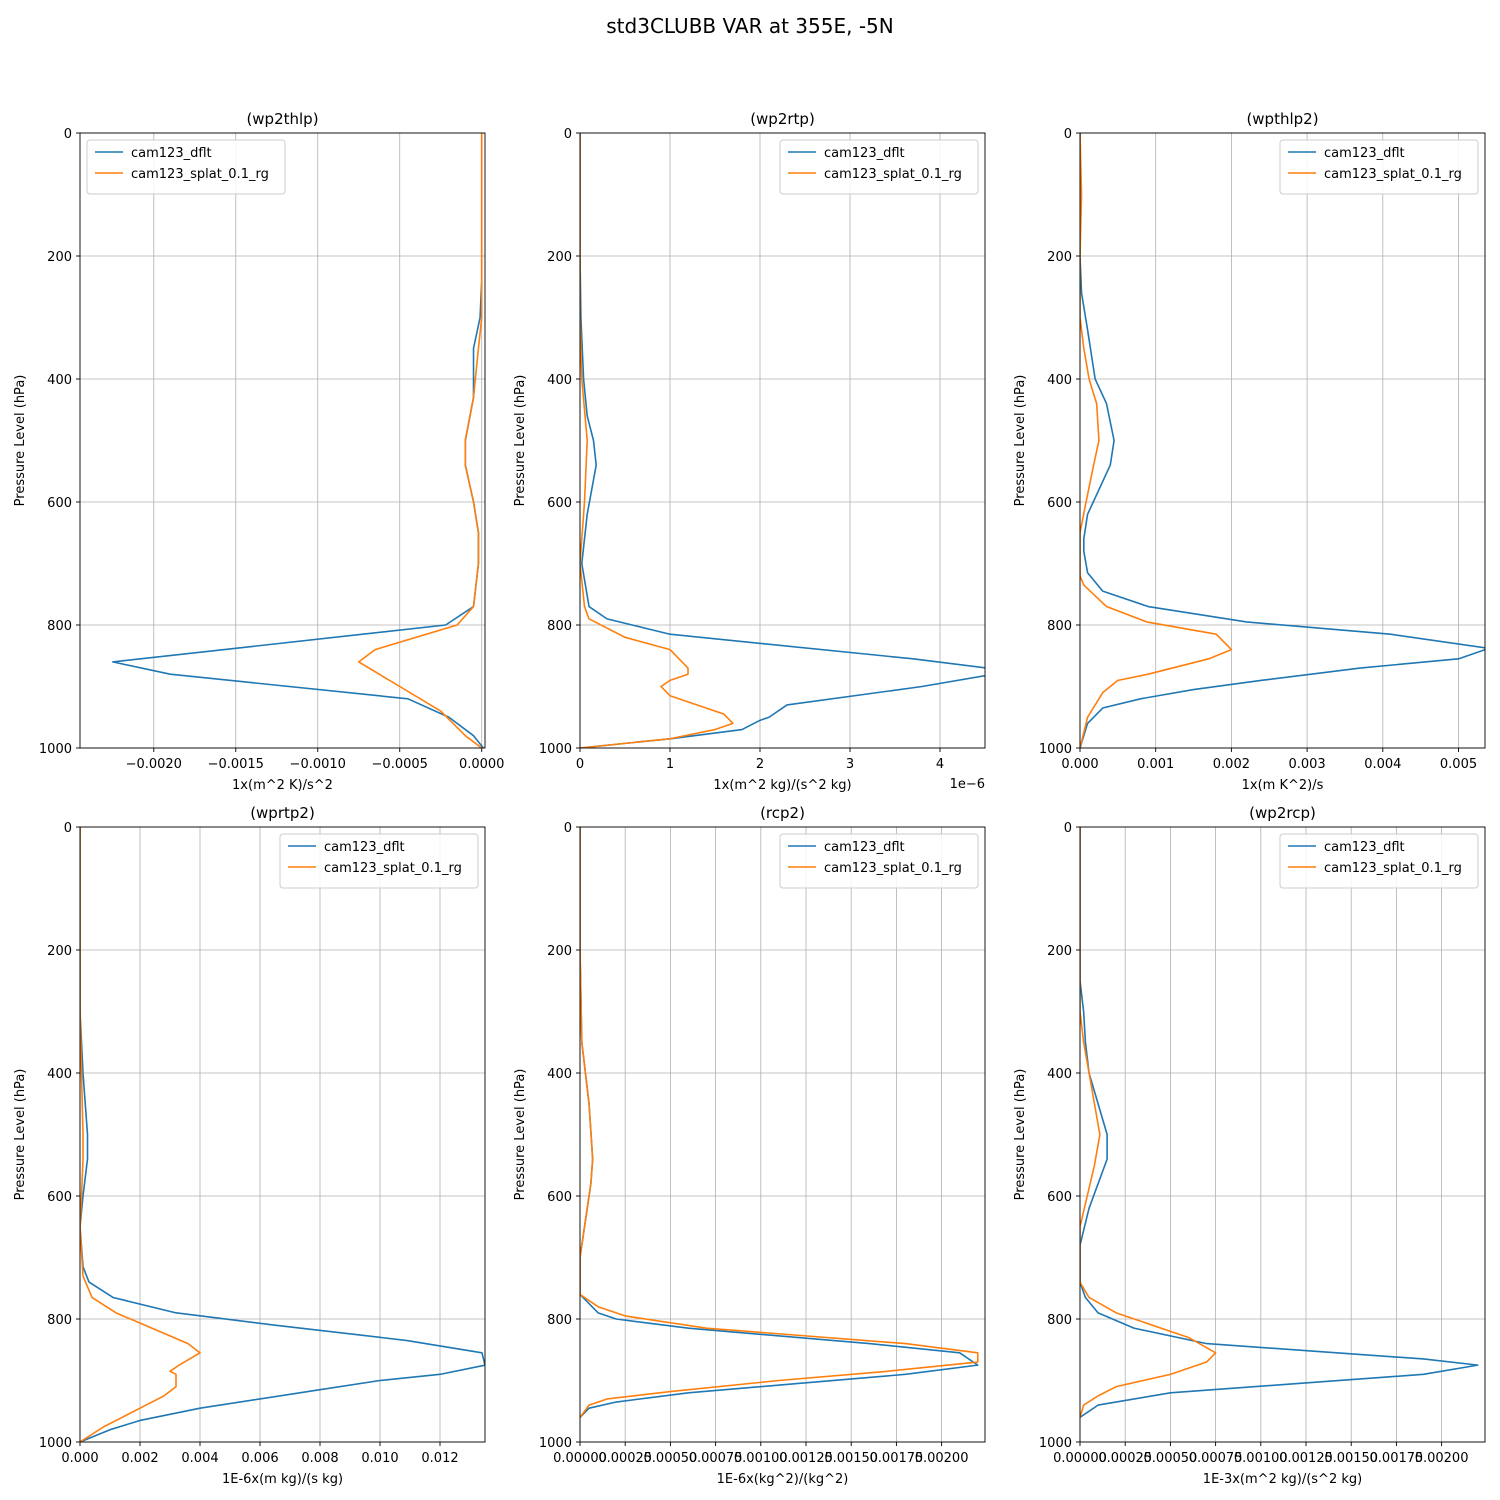  I want to click on x-offset-text: 1e−6, so click(967, 784).